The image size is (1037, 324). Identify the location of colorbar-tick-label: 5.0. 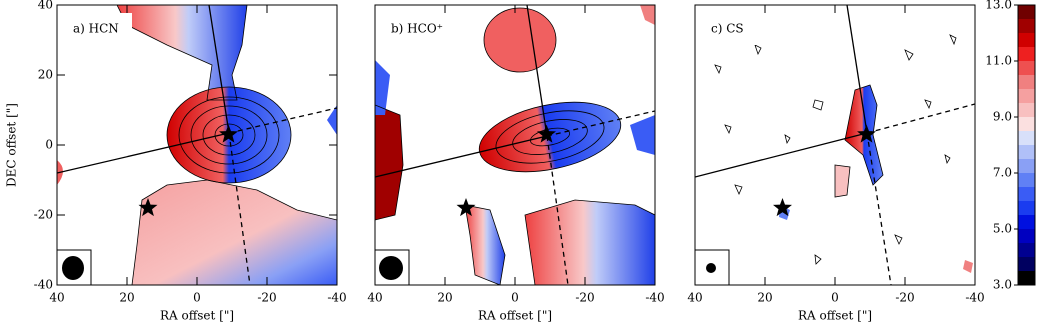
(1002, 229).